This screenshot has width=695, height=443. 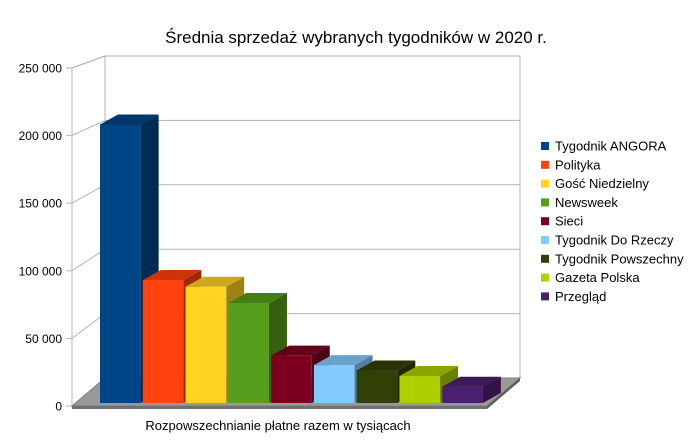 I want to click on y-axis-ticks: 0 50 000 100 000 150 000 200 000 250 000, so click(x=45, y=238).